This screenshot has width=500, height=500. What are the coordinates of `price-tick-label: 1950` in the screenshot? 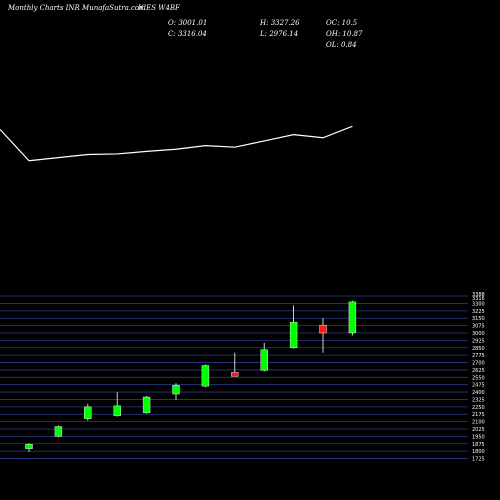 It's located at (478, 437).